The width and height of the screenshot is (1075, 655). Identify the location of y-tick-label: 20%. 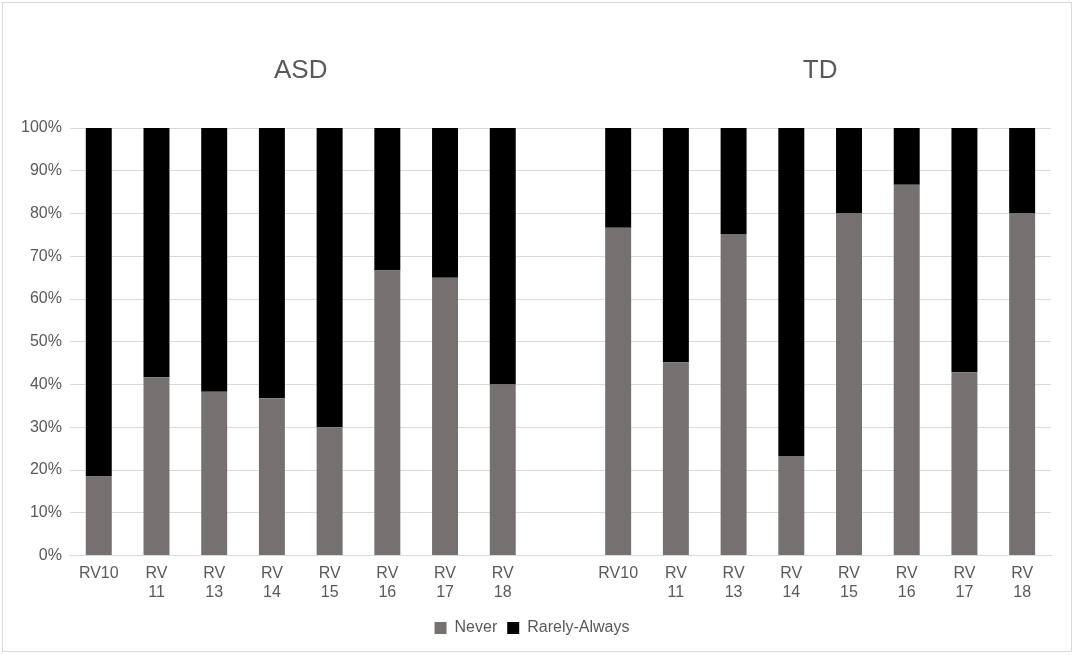
(45, 469).